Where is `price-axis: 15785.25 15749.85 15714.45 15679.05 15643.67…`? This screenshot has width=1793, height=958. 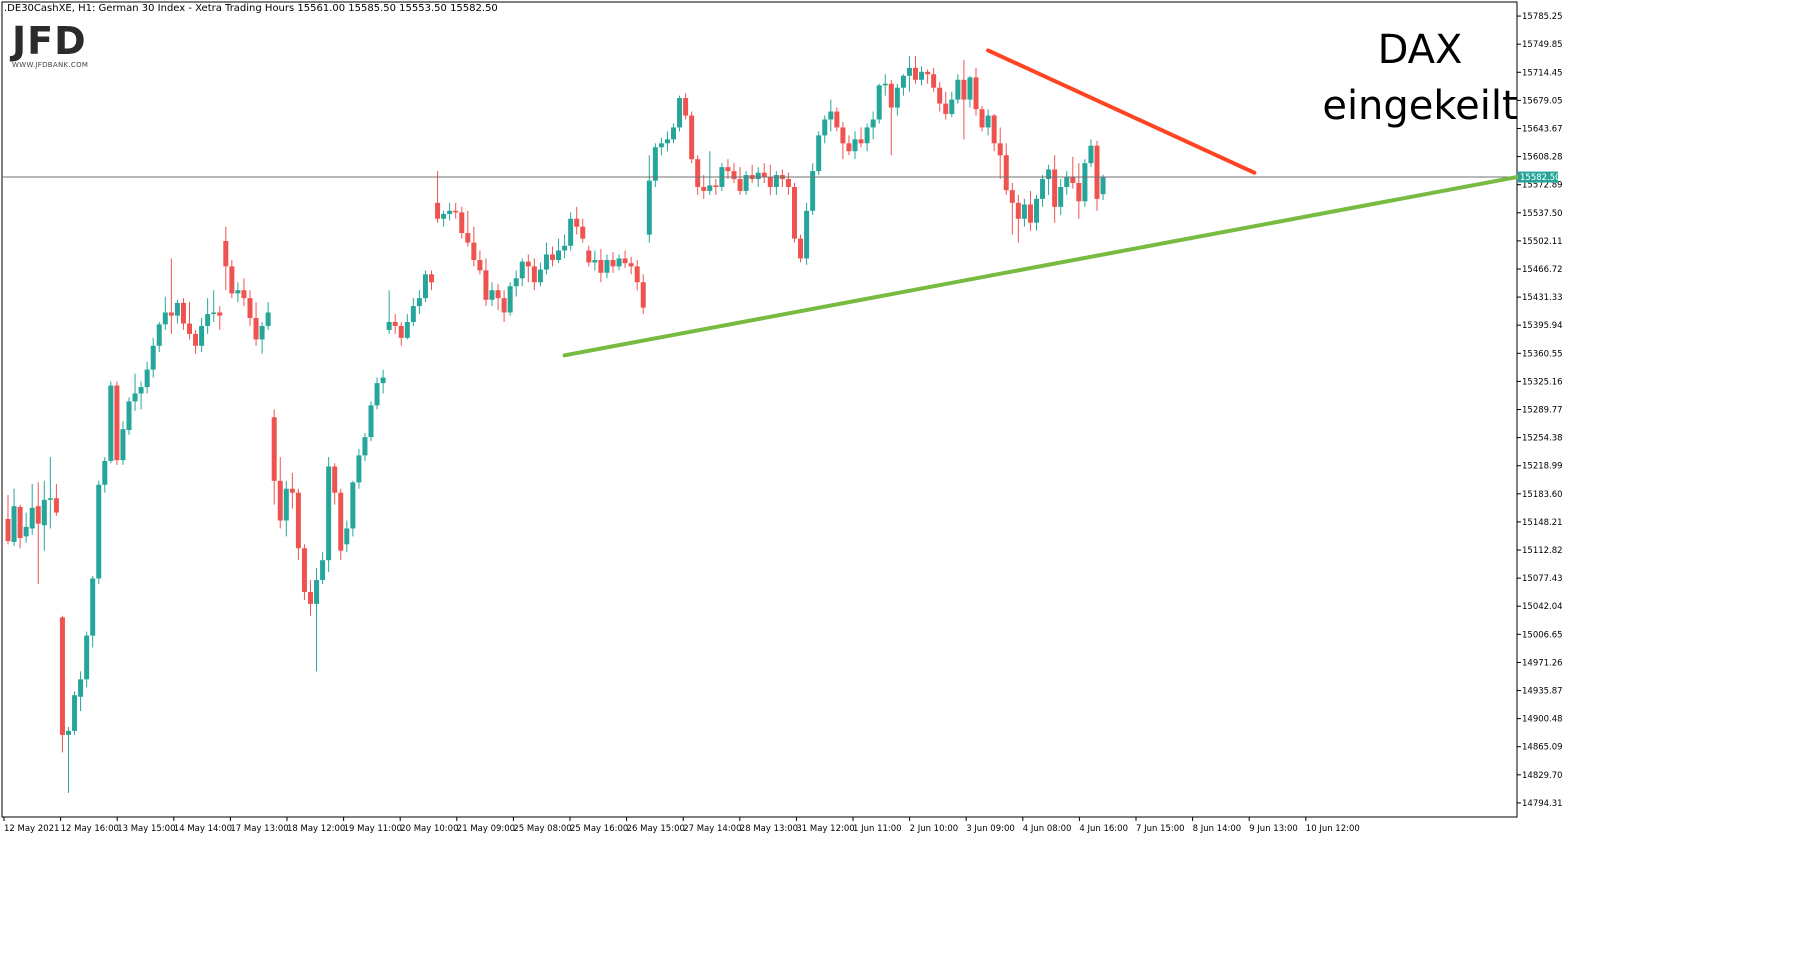
price-axis: 15785.25 15749.85 15714.45 15679.05 15643.67… is located at coordinates (1540, 410).